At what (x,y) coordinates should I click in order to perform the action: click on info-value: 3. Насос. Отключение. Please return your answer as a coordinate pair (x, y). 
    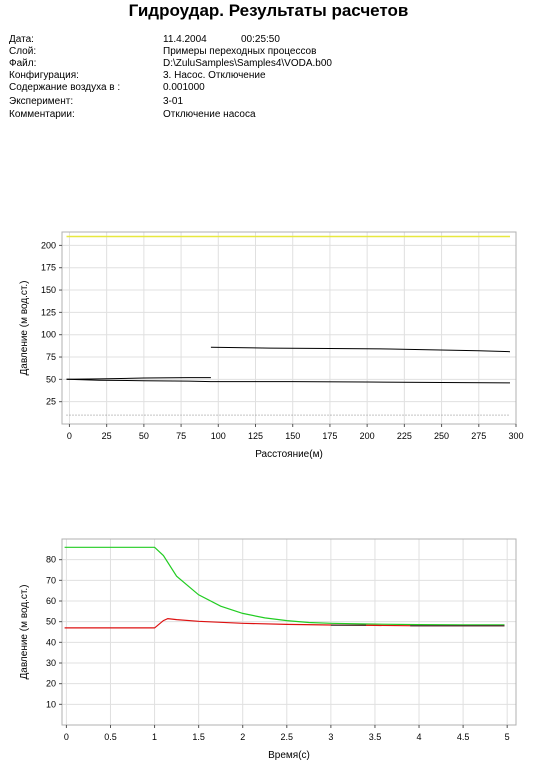
    Looking at the image, I should click on (214, 75).